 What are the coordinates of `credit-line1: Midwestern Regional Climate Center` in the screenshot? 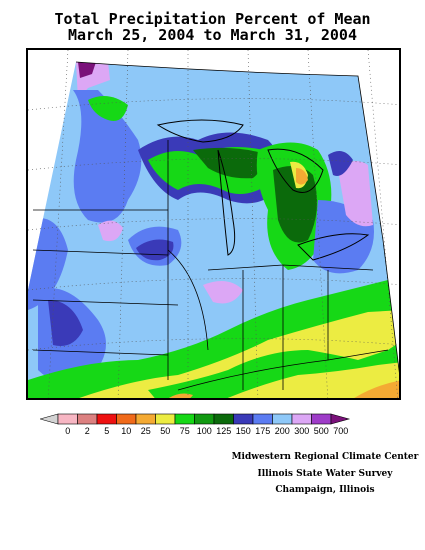 It's located at (325, 457).